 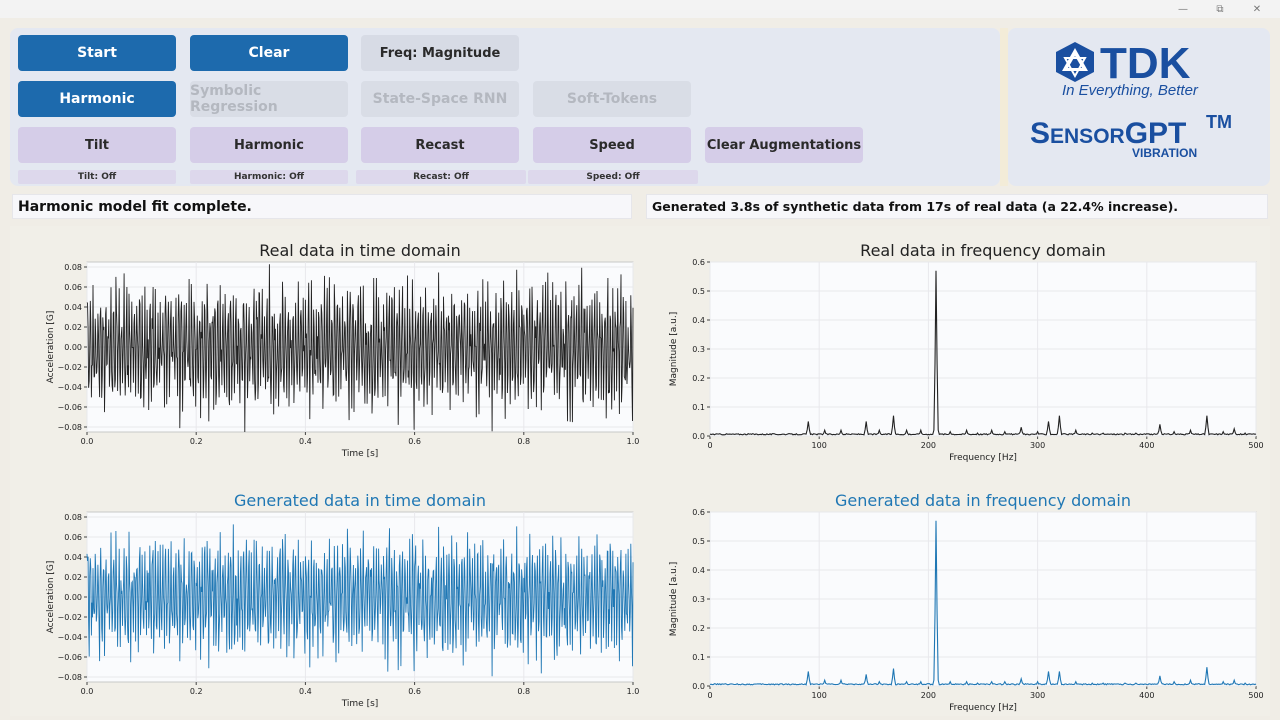 What do you see at coordinates (1219, 122) in the screenshot?
I see `trademark-text: TM` at bounding box center [1219, 122].